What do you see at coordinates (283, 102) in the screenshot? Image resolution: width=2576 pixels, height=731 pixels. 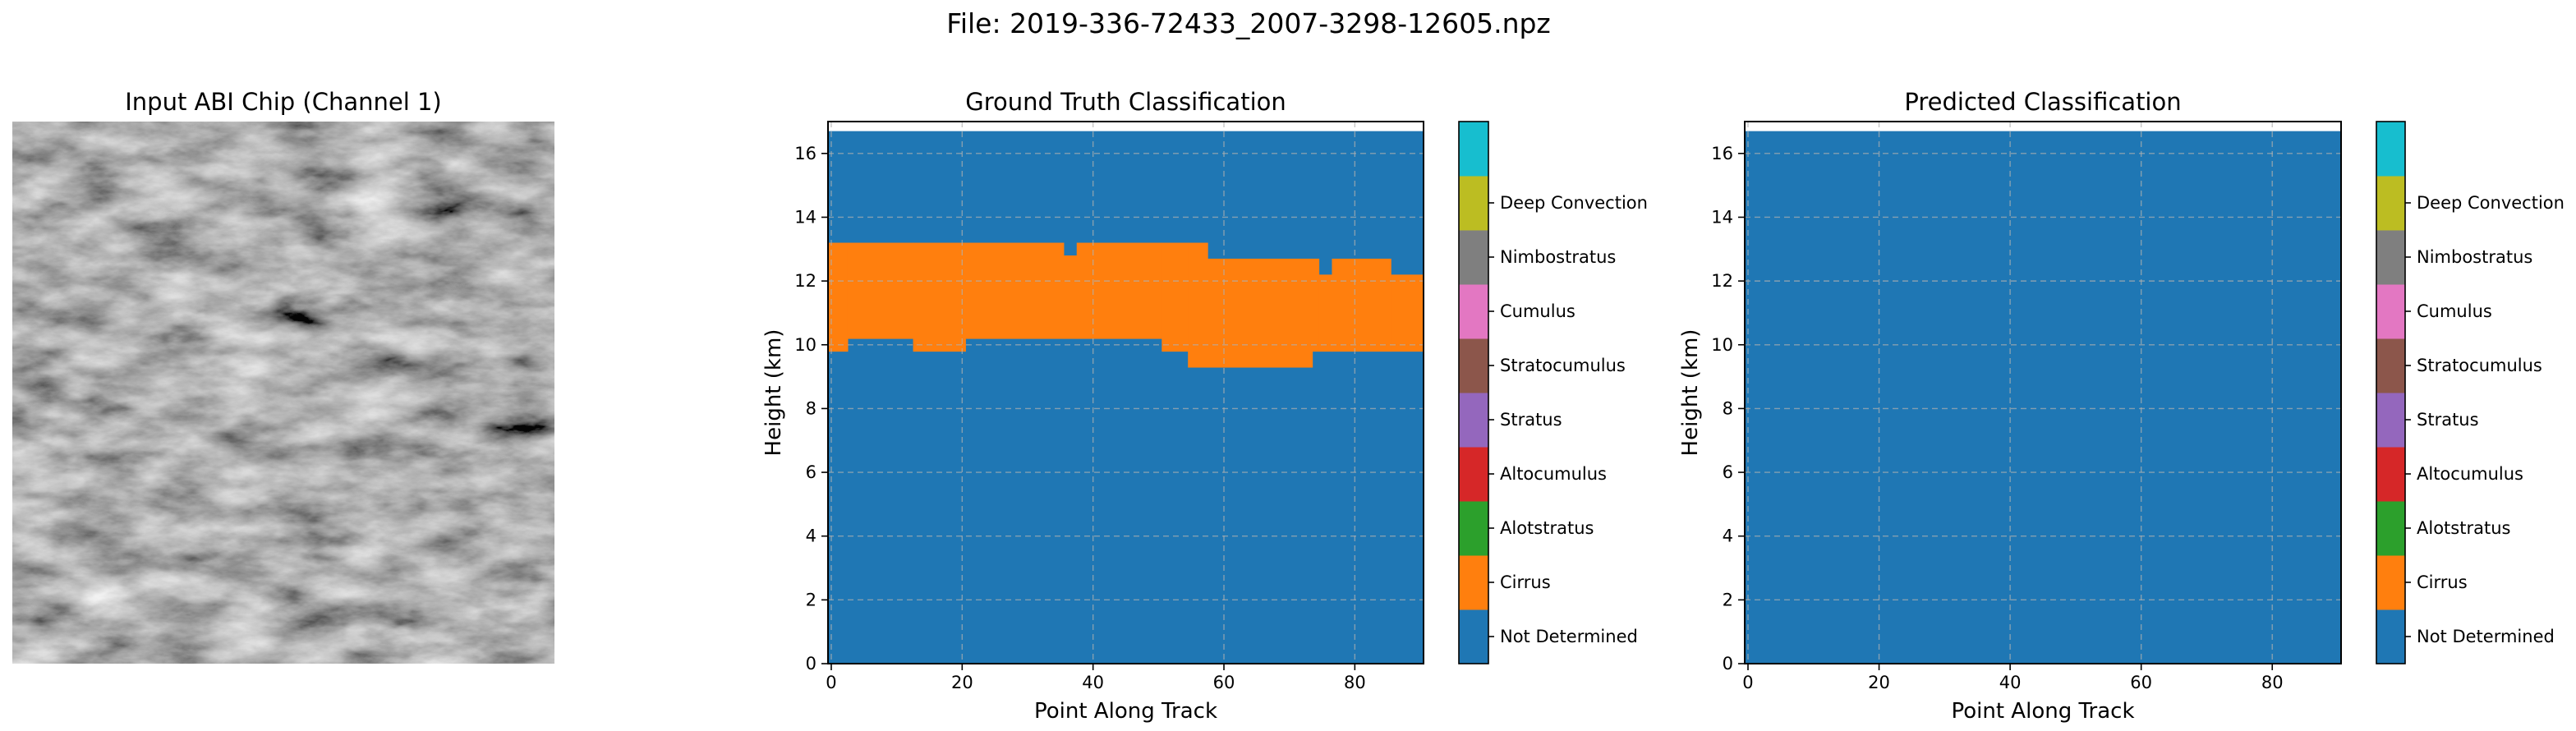 I see `image-panel-title: Input ABI Chip (Channel 1)` at bounding box center [283, 102].